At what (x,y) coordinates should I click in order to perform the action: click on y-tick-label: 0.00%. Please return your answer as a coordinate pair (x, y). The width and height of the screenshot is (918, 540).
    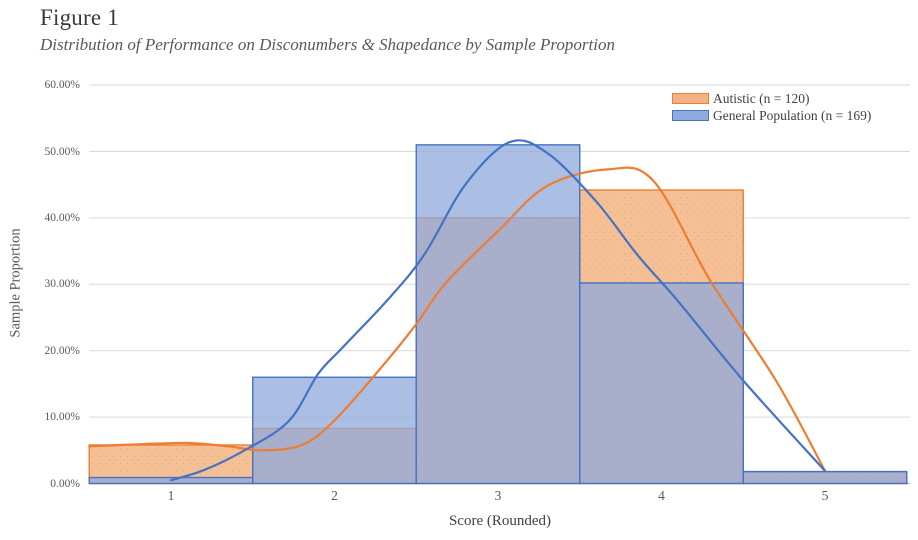
    Looking at the image, I should click on (65, 483).